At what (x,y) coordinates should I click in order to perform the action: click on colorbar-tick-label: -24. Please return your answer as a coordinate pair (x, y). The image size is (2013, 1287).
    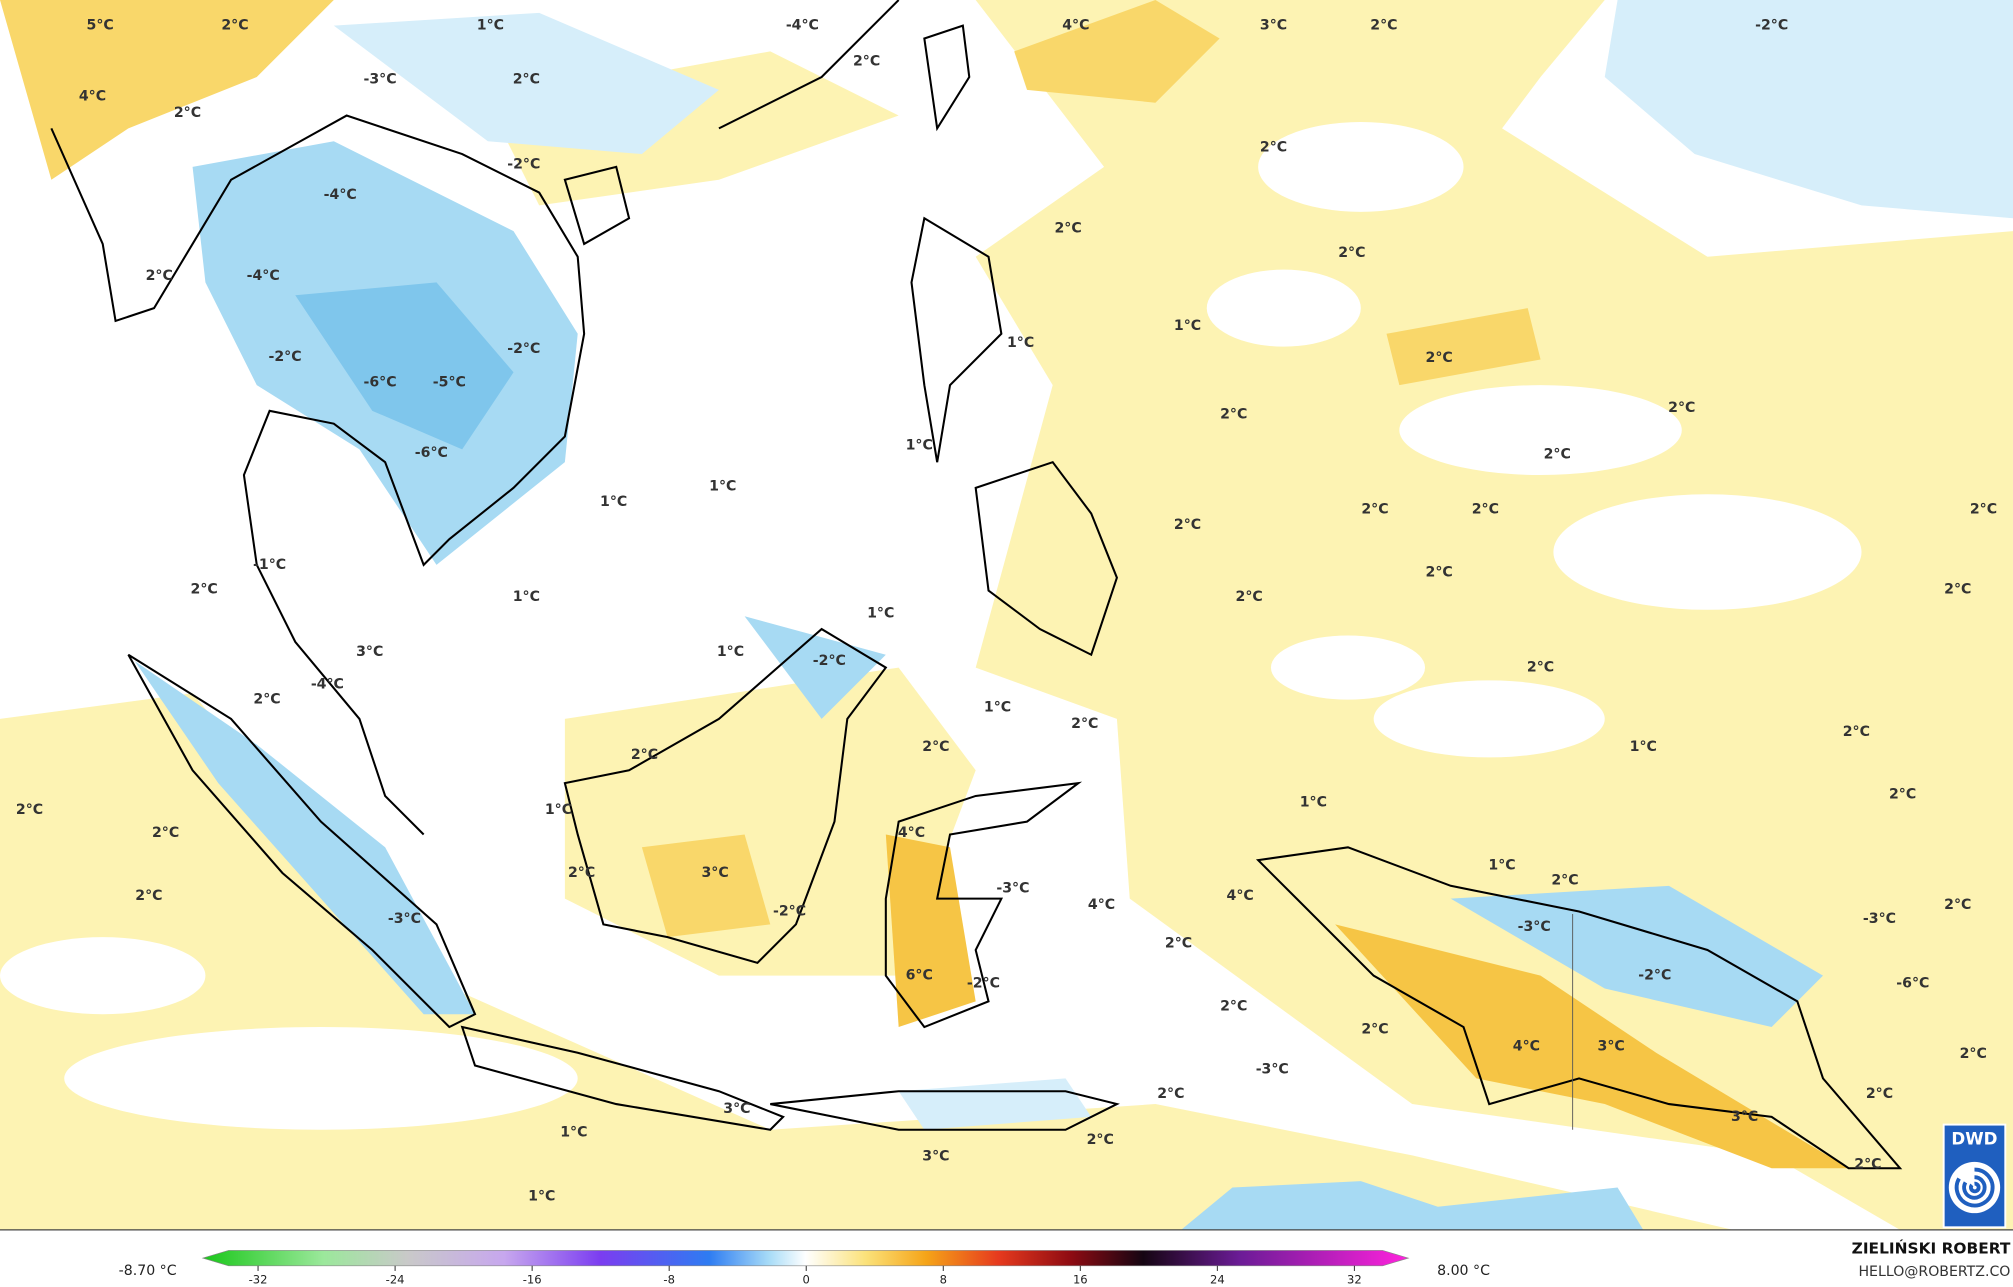
    Looking at the image, I should click on (395, 1279).